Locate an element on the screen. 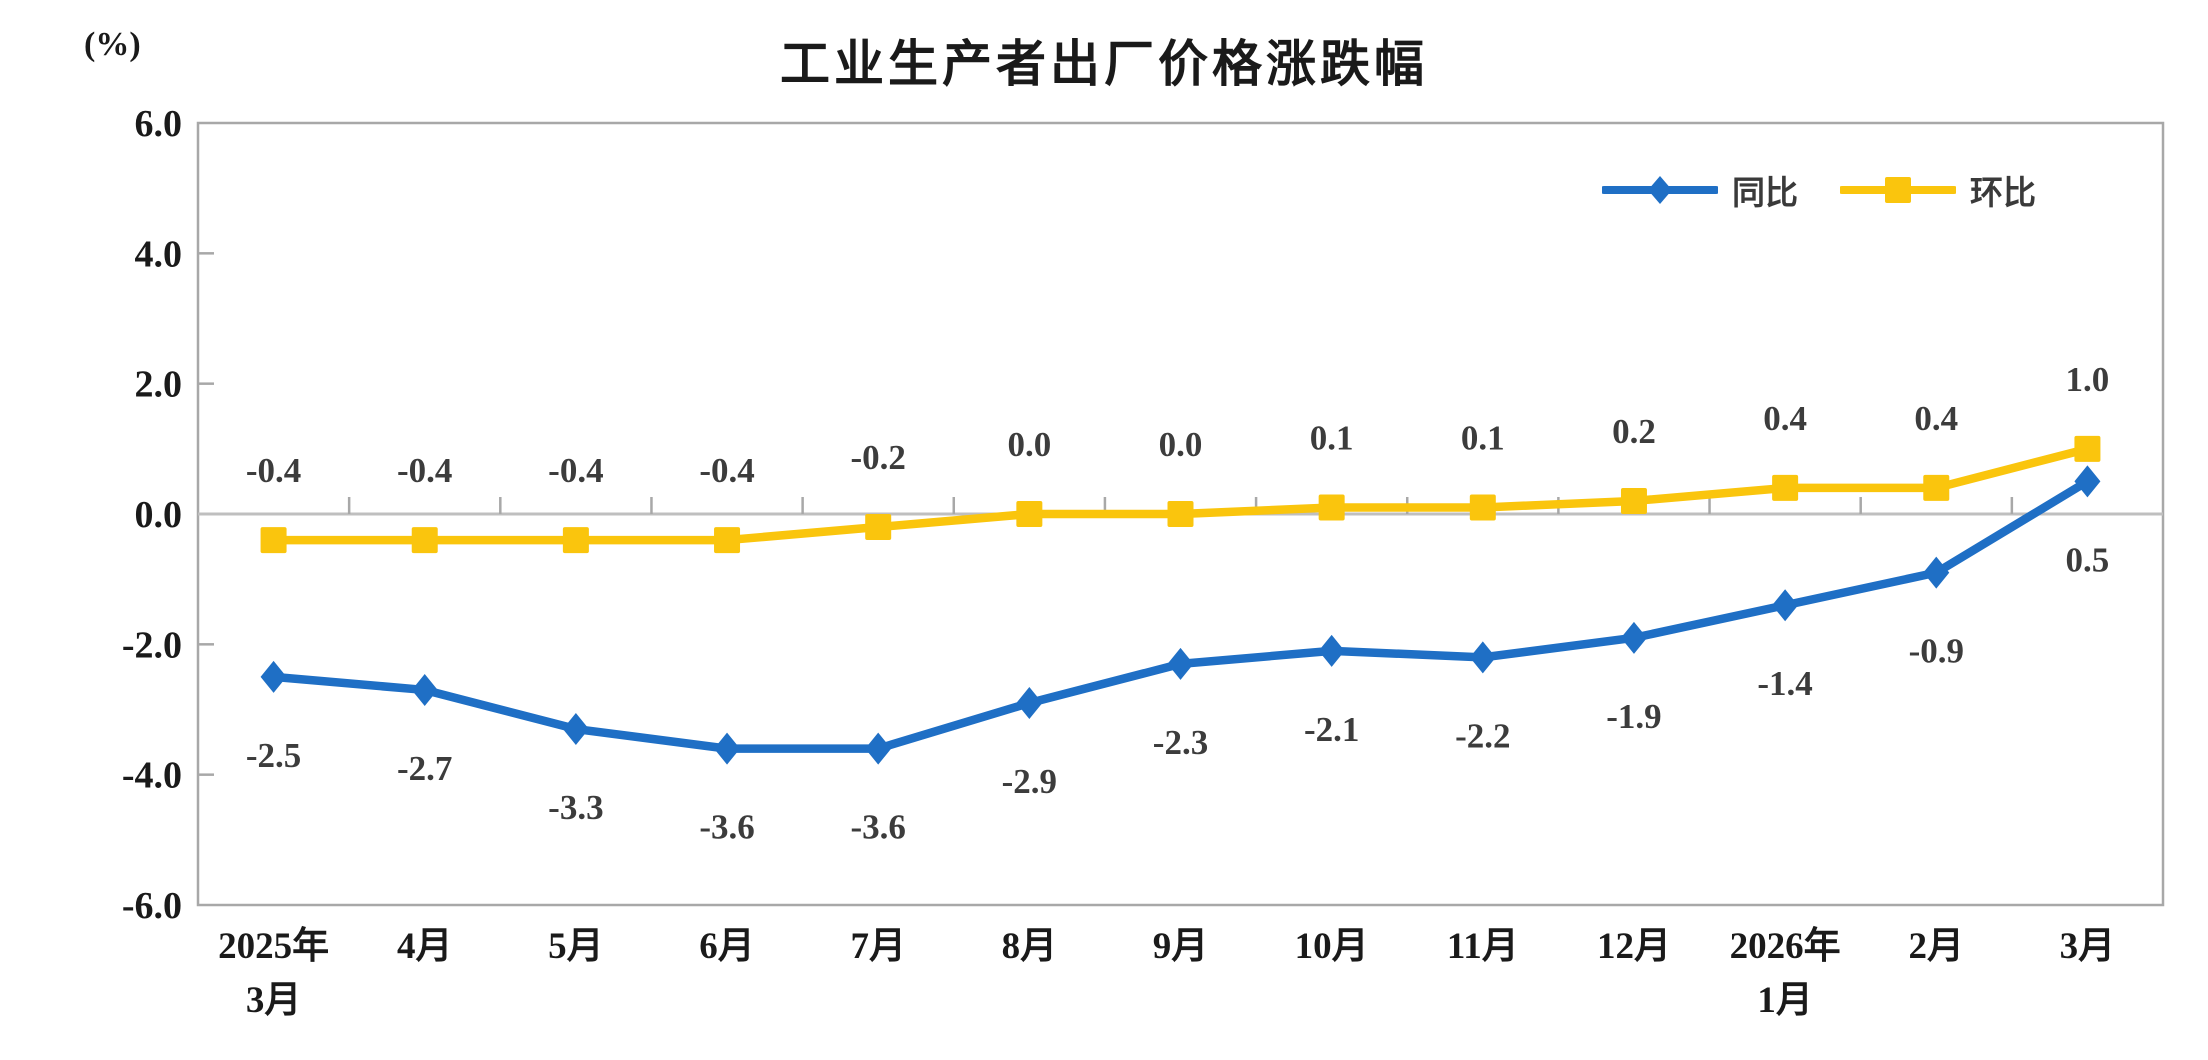  legend-label-mom: 环比 is located at coordinates (2003, 194).